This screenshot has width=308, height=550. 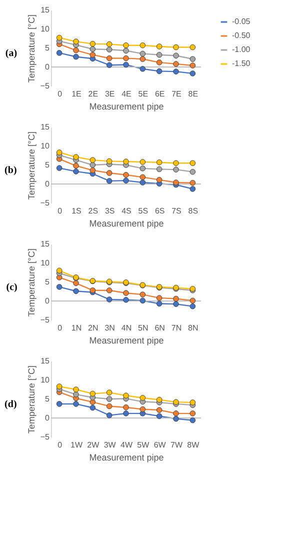 I want to click on x-tick-label: 7N, so click(x=176, y=328).